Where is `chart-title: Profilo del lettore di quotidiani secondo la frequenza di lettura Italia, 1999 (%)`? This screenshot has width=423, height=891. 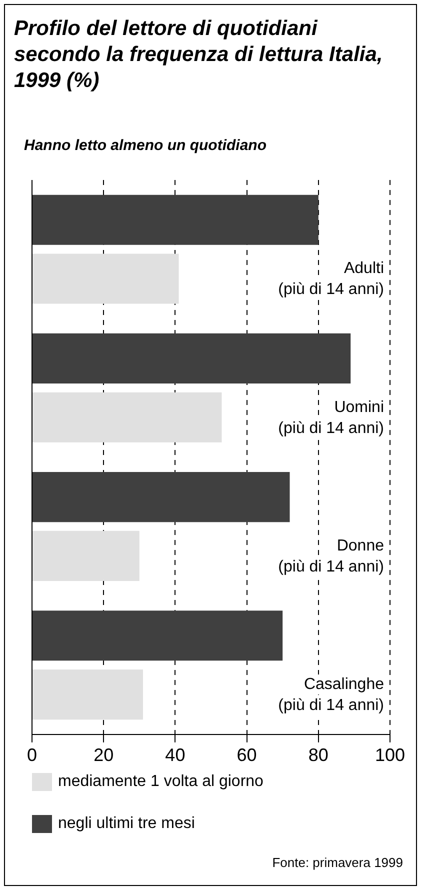
chart-title: Profilo del lettore di quotidiani secondo la frequenza di lettura Italia, 1999 (%) is located at coordinates (199, 55).